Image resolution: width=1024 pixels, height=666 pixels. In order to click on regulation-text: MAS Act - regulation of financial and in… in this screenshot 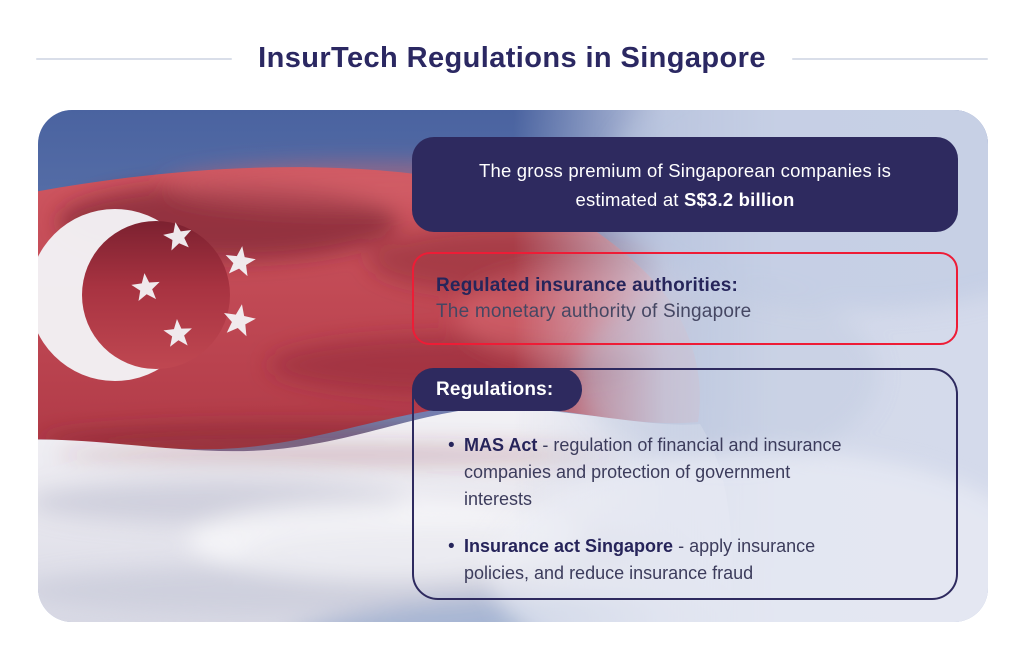, I will do `click(663, 472)`.